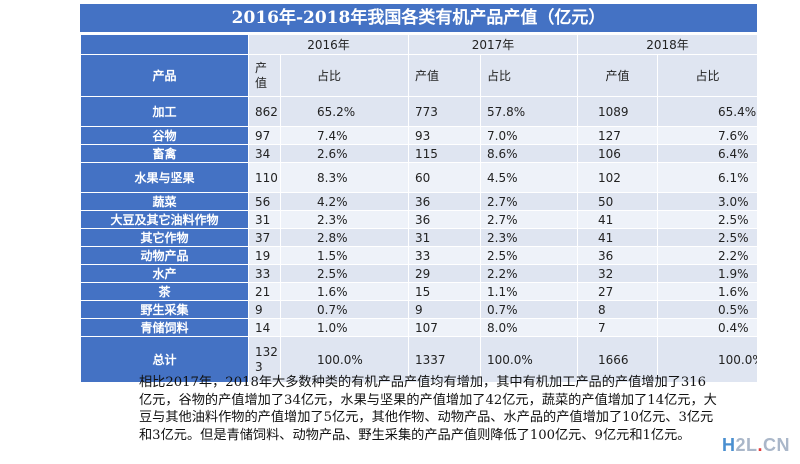  What do you see at coordinates (419, 359) in the screenshot?
I see `table-row-total: 总计 132 3 100.0% 1337 100.0% 1666 100.0%` at bounding box center [419, 359].